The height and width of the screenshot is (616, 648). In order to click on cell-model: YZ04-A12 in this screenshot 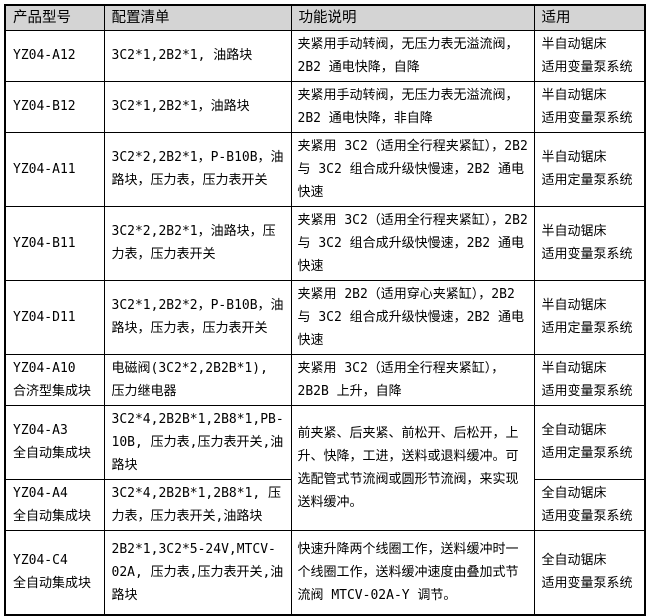, I will do `click(54, 55)`.